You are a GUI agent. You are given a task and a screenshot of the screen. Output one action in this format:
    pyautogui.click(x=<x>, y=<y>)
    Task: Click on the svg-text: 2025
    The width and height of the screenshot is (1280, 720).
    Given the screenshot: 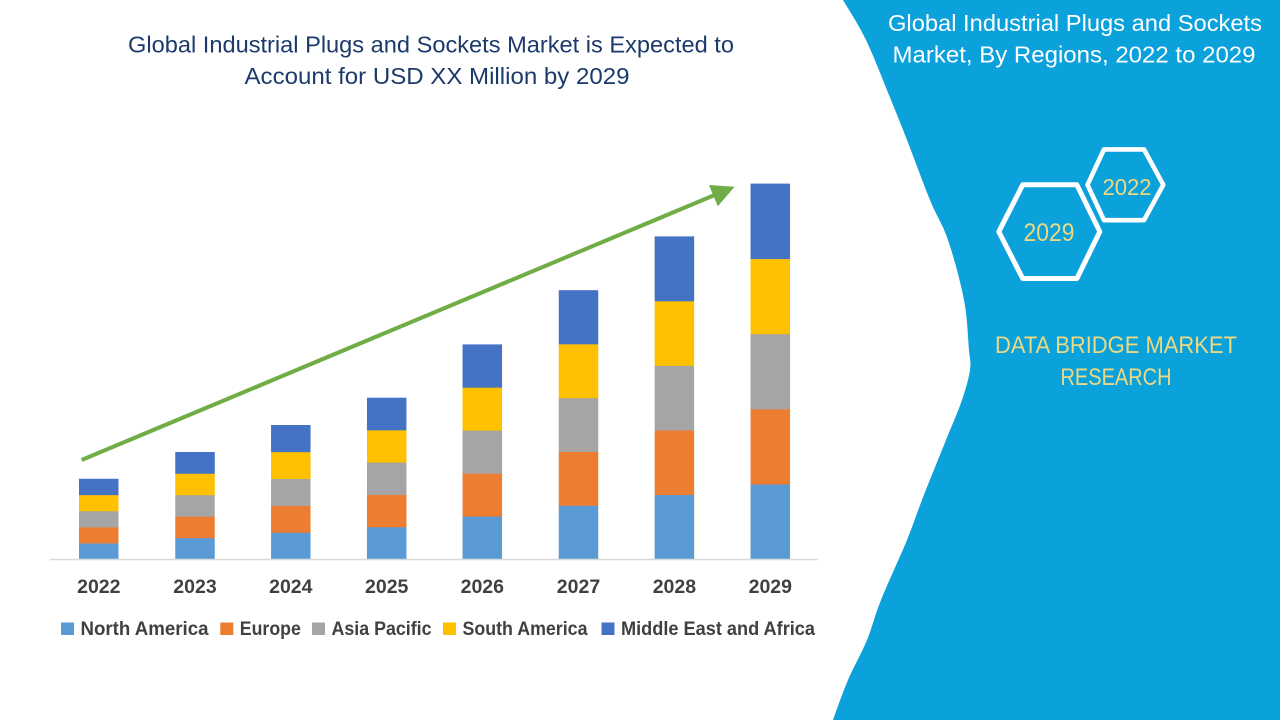 What is the action you would take?
    pyautogui.click(x=387, y=587)
    